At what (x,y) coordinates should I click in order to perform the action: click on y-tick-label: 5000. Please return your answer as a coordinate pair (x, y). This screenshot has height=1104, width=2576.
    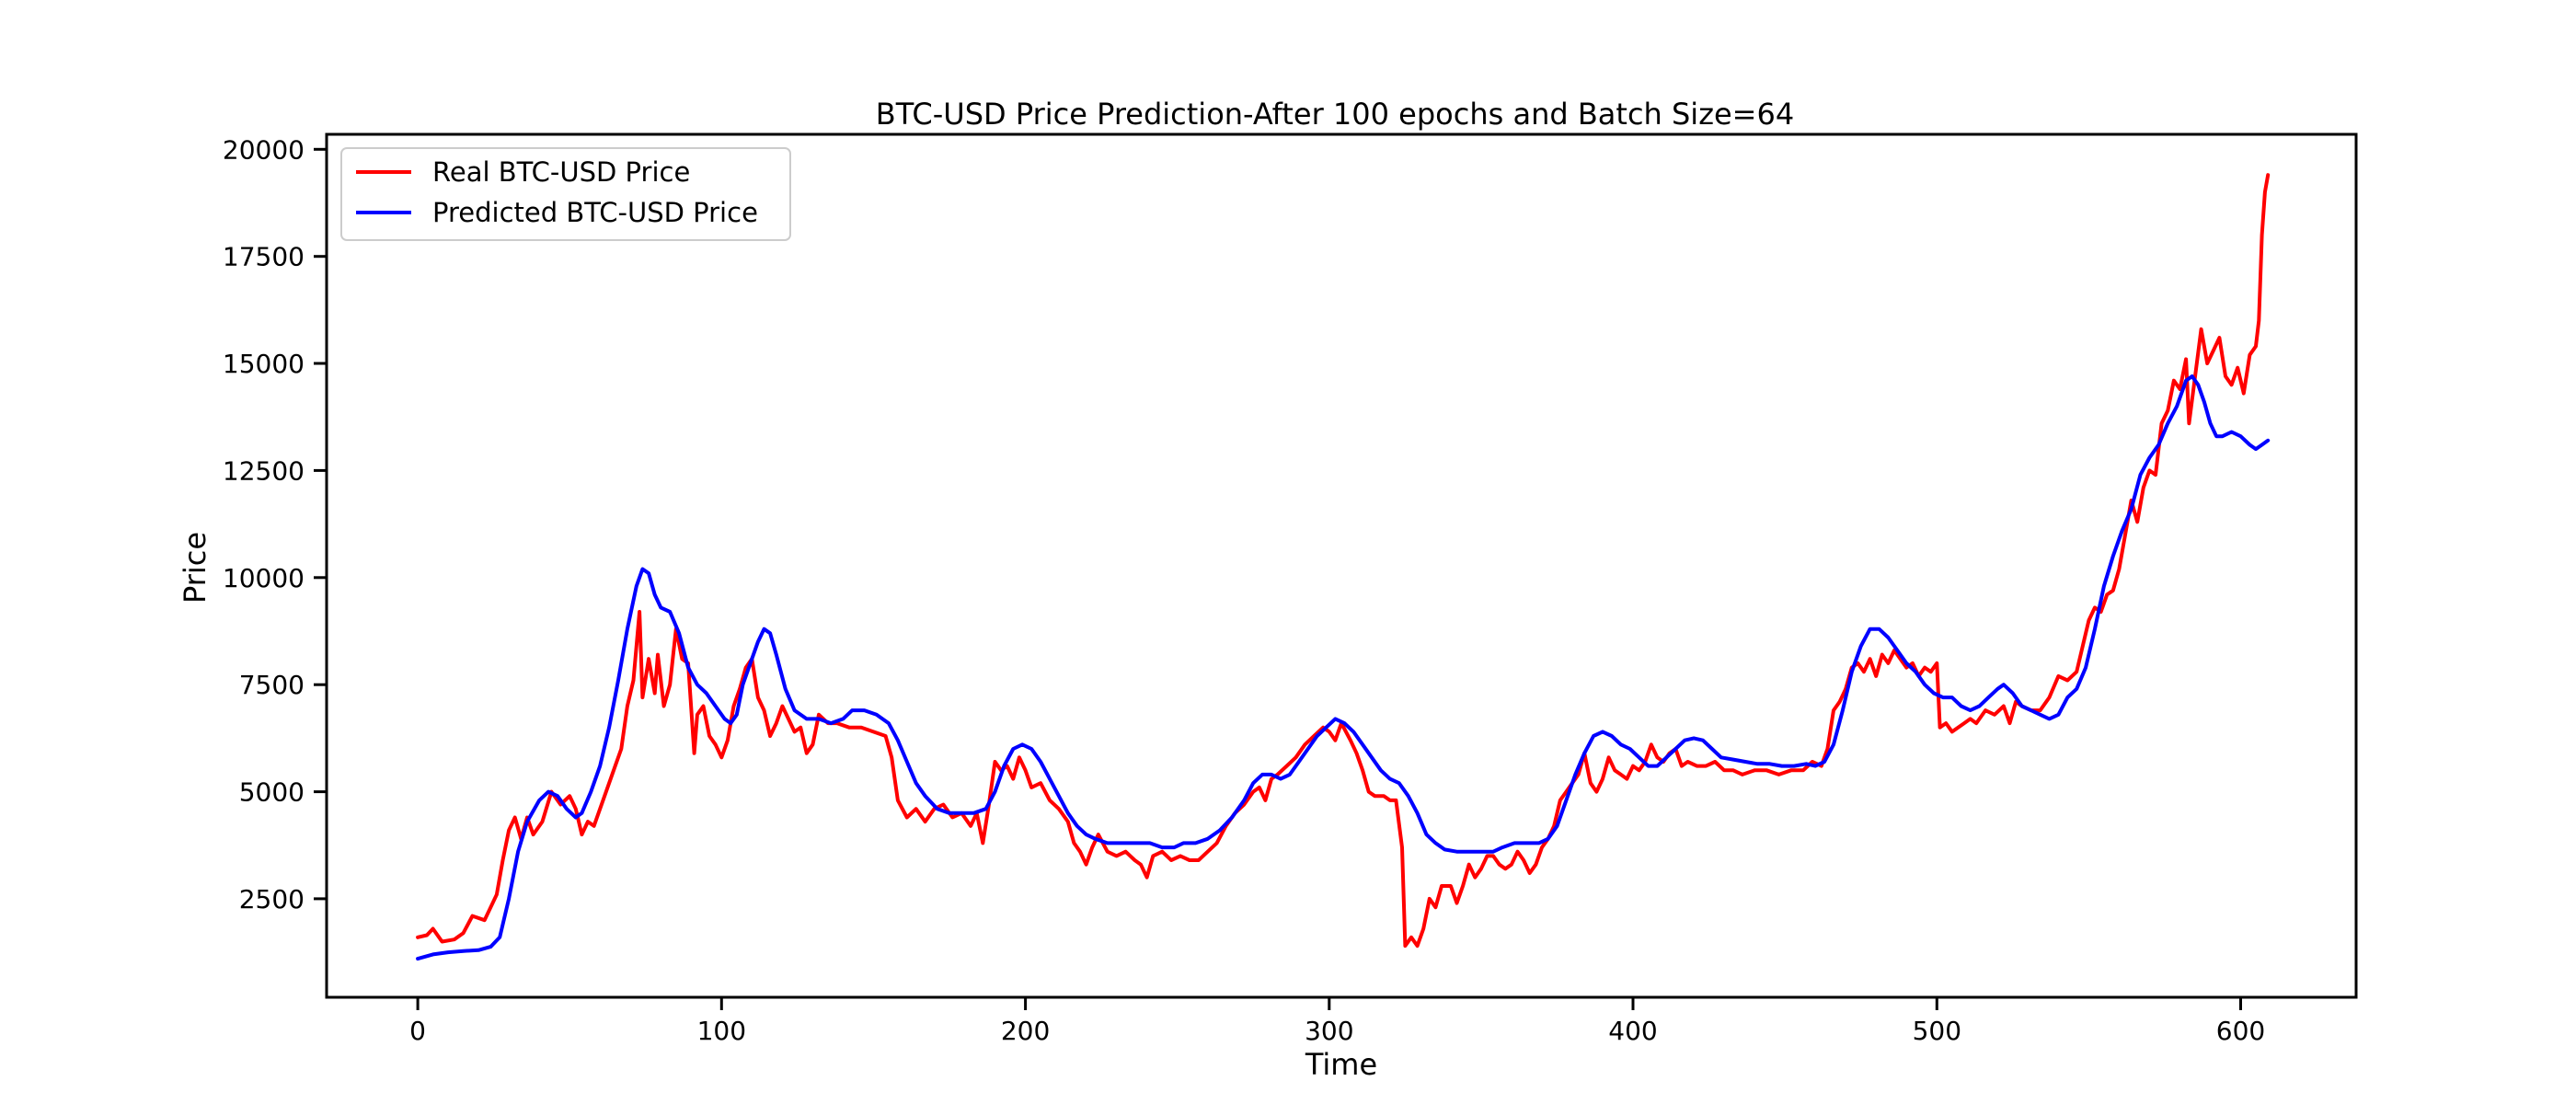
    Looking at the image, I should click on (272, 792).